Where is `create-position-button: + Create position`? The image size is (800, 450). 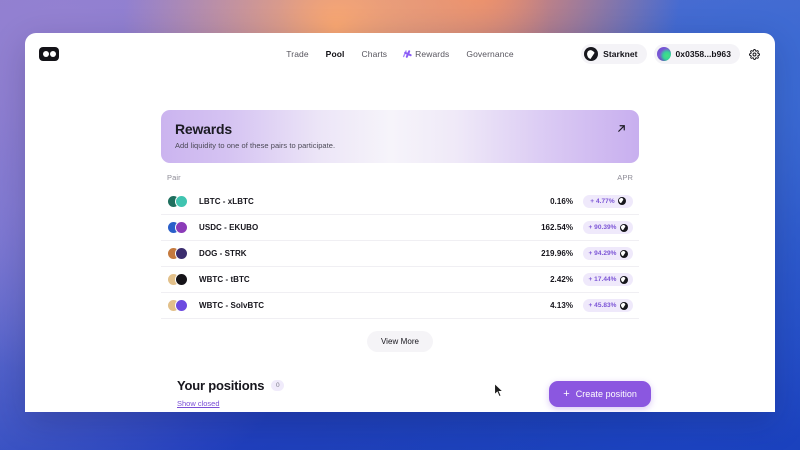
create-position-button: + Create position is located at coordinates (600, 394).